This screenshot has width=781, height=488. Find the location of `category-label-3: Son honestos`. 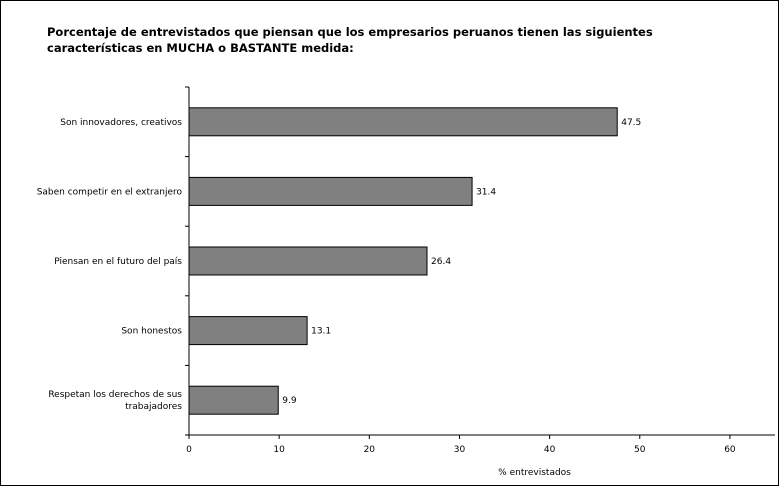

category-label-3: Son honestos is located at coordinates (151, 332).